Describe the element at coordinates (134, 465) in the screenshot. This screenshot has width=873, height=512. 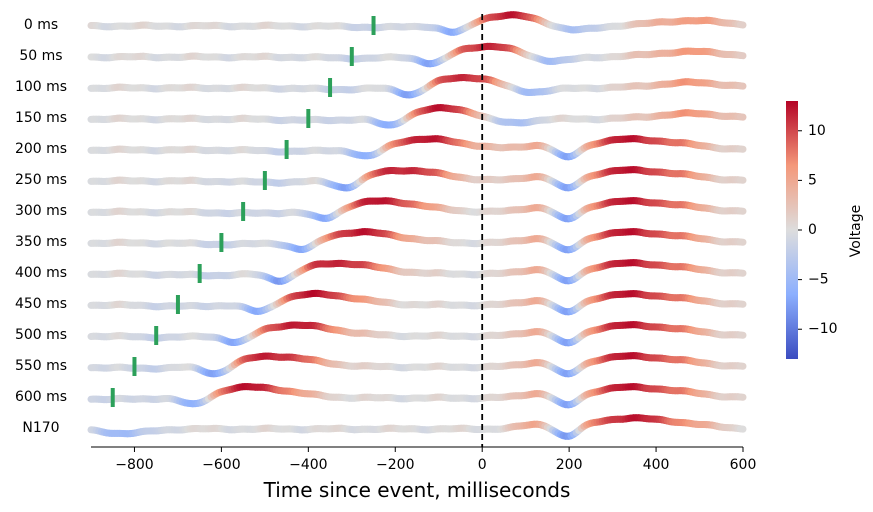
I see `x-tick-label: −800` at that location.